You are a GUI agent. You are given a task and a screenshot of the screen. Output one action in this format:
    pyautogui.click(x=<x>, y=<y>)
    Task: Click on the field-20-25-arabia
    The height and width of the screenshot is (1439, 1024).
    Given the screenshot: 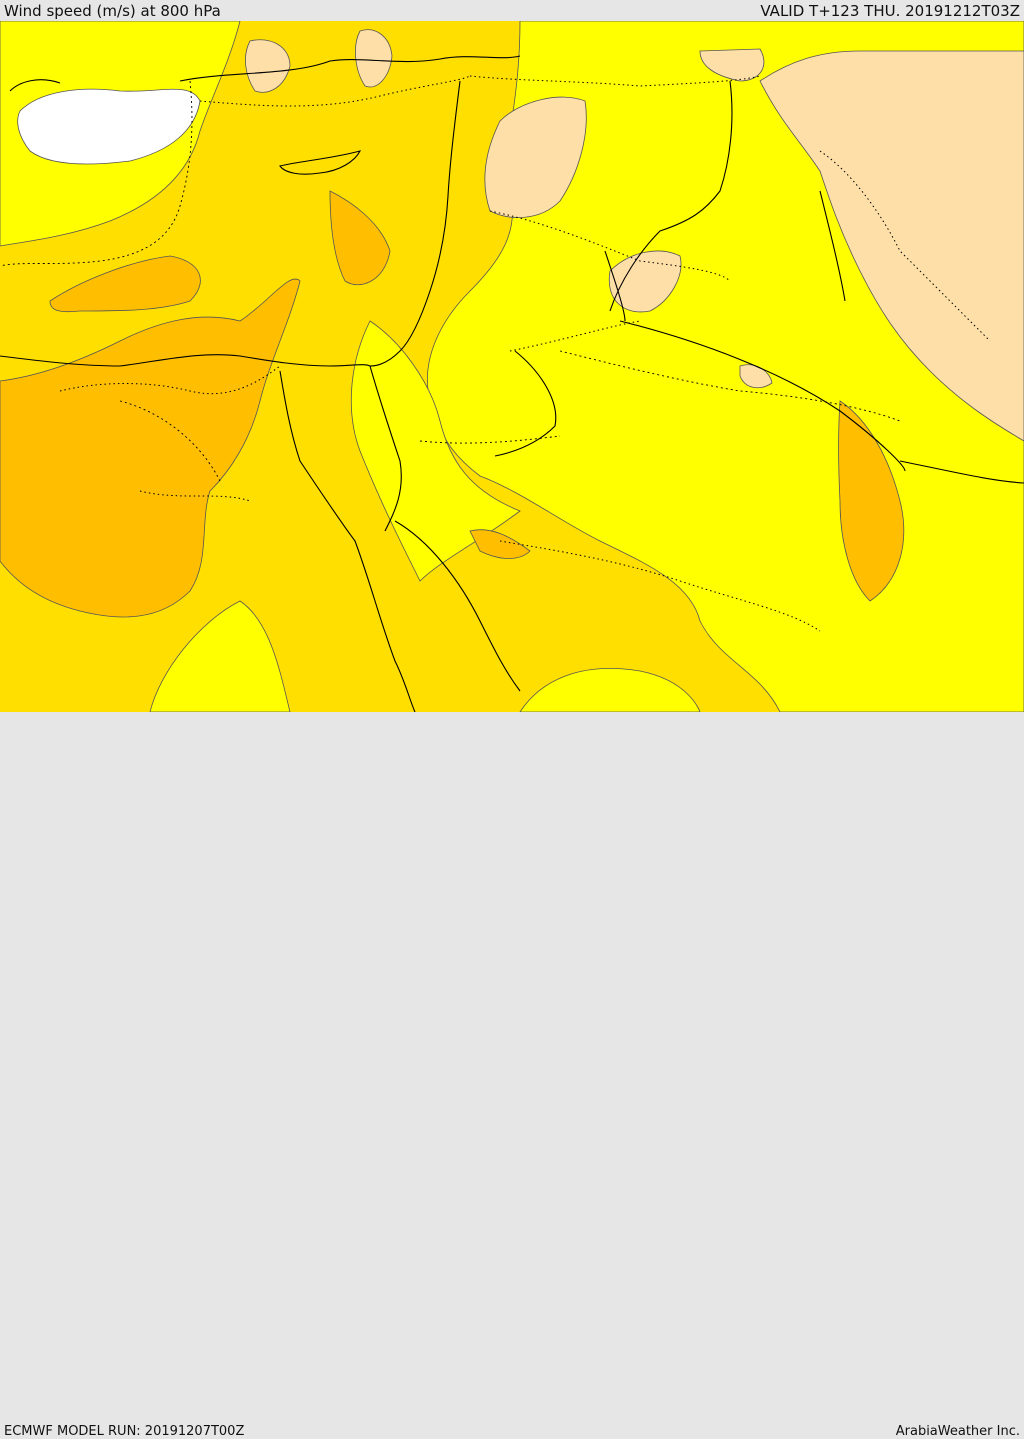 What is the action you would take?
    pyautogui.click(x=500, y=544)
    